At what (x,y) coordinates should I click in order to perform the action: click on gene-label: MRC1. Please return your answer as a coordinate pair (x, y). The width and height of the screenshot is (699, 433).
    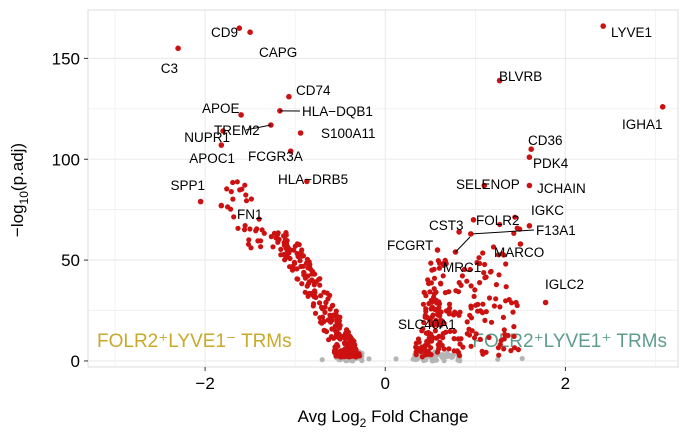
    Looking at the image, I should click on (462, 267).